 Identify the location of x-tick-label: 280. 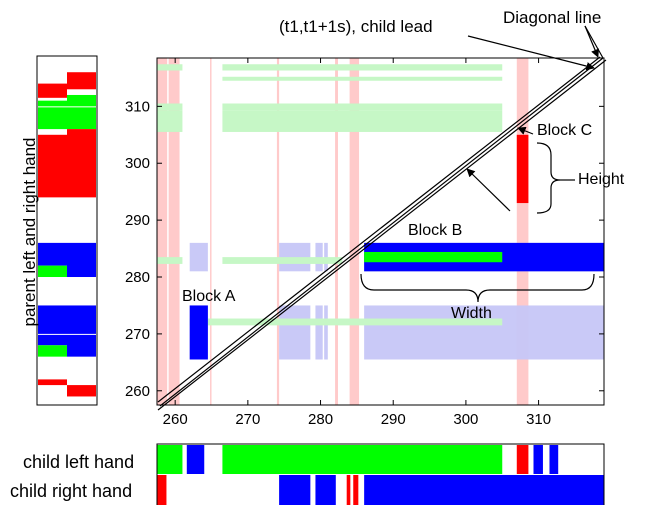
(320, 419).